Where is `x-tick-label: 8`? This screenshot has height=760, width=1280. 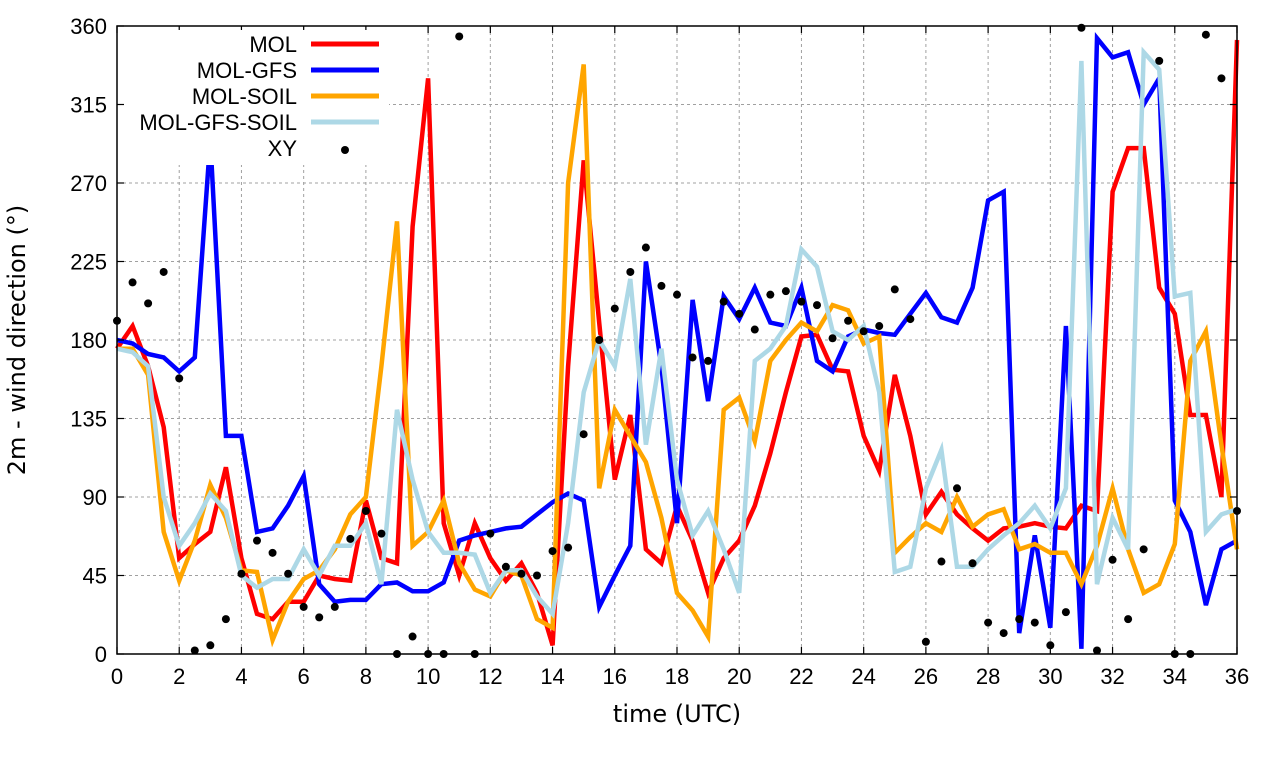 x-tick-label: 8 is located at coordinates (366, 676).